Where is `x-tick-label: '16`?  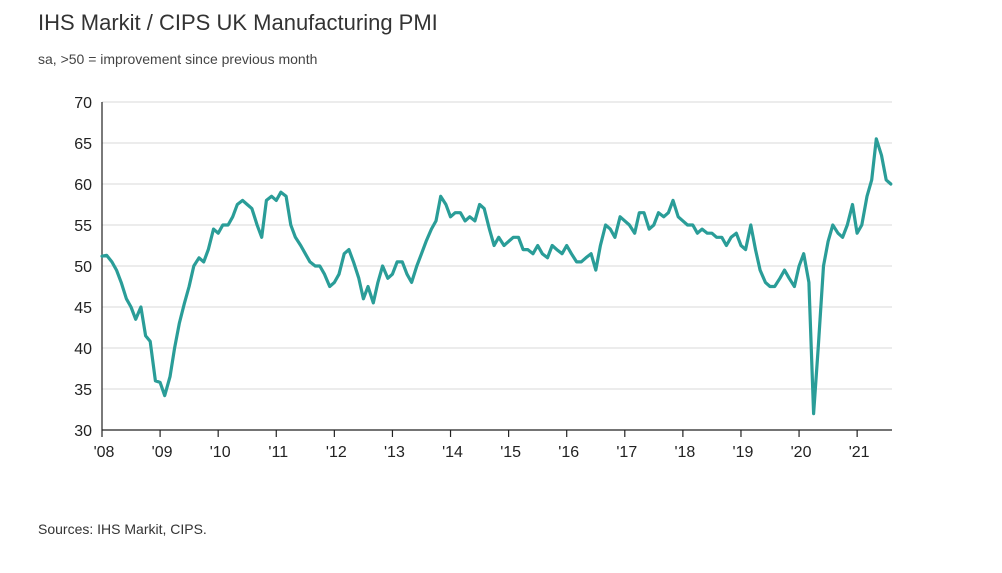
x-tick-label: '16 is located at coordinates (568, 452).